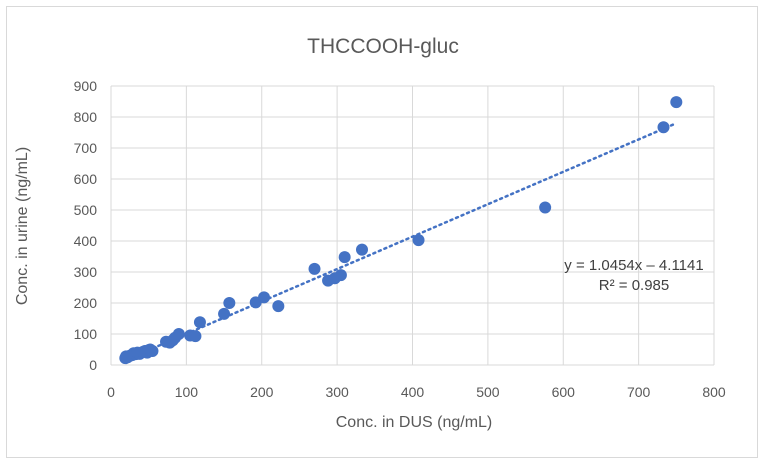  Describe the element at coordinates (413, 392) in the screenshot. I see `x-tick-label: 400` at that location.